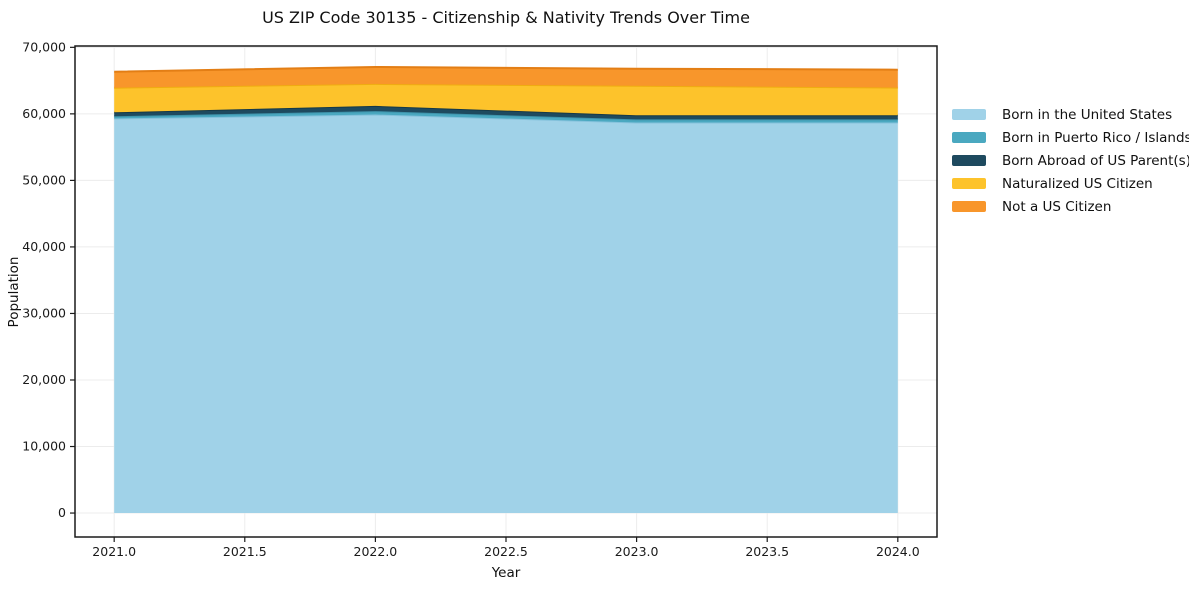 The image size is (1189, 590). What do you see at coordinates (898, 551) in the screenshot?
I see `x-tick-label: 2024.0` at bounding box center [898, 551].